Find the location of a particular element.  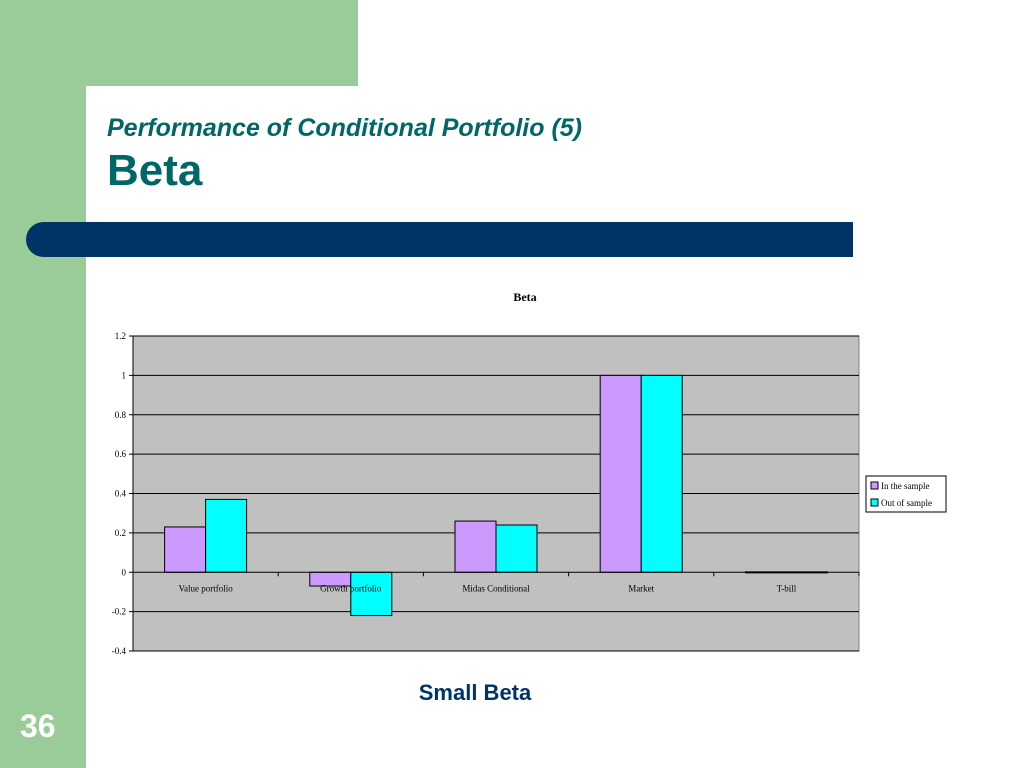

x-tick-label: Value portfolio is located at coordinates (205, 588).